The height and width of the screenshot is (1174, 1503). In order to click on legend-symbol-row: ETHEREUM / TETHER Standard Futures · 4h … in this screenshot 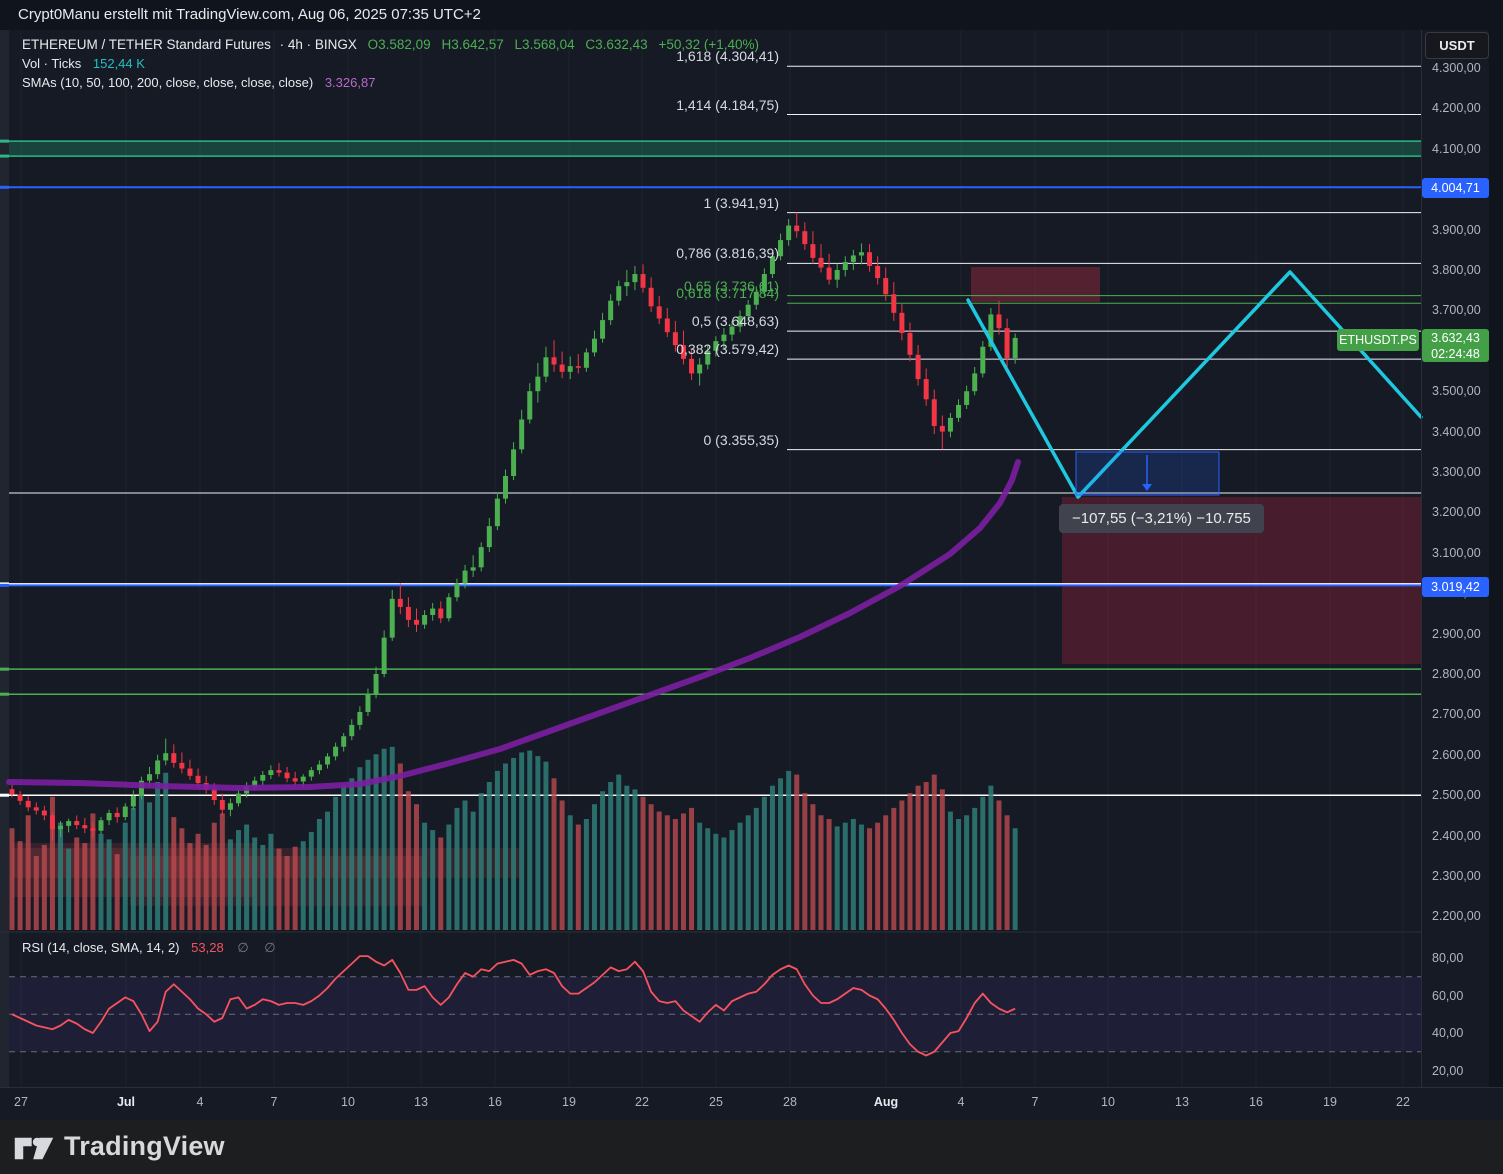, I will do `click(390, 44)`.